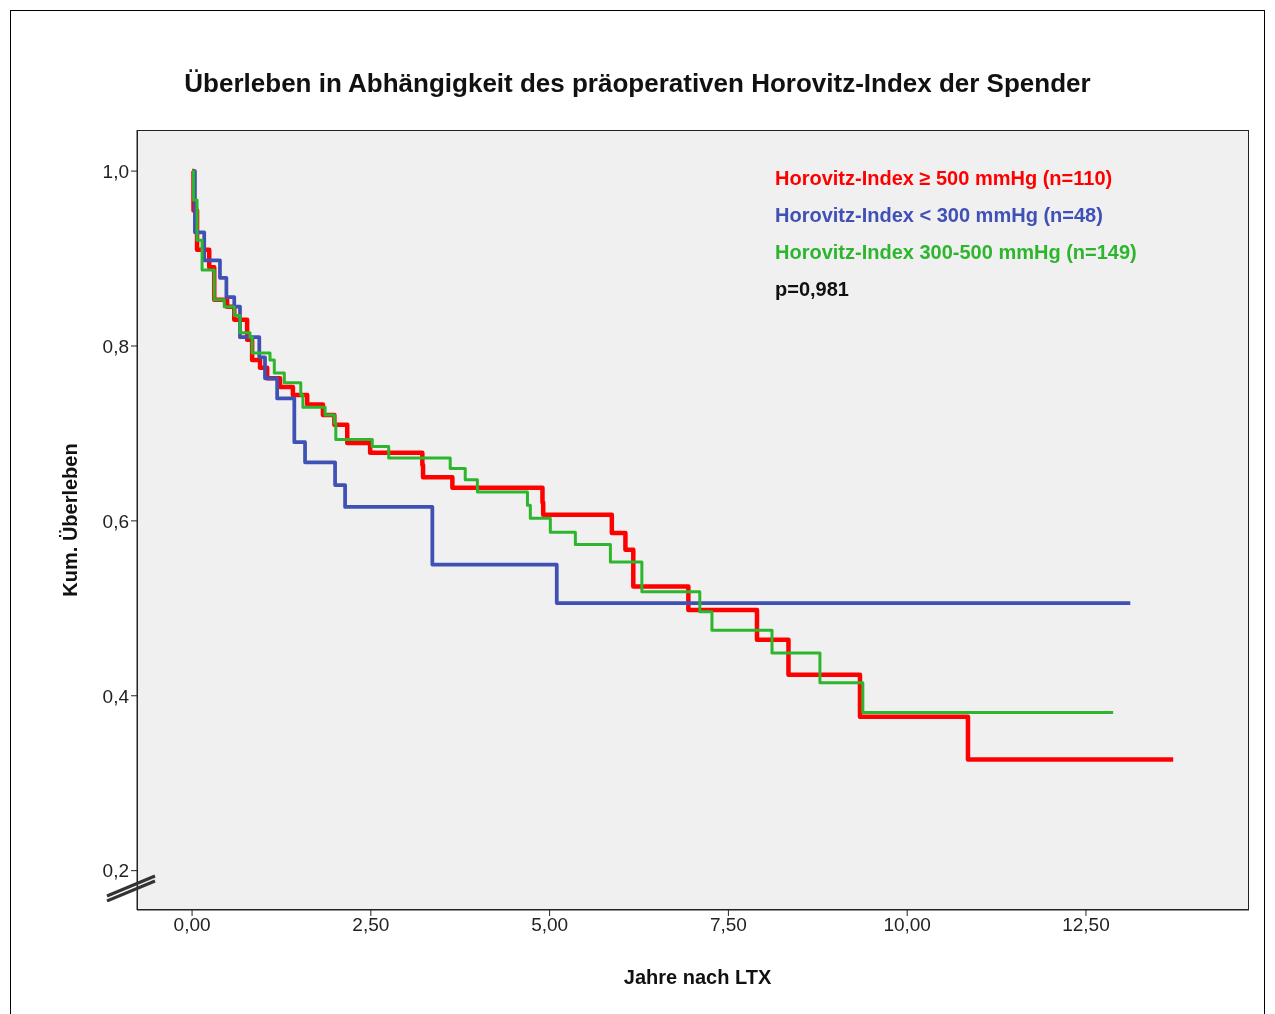  What do you see at coordinates (728, 925) in the screenshot?
I see `x-tick-label: 7,50` at bounding box center [728, 925].